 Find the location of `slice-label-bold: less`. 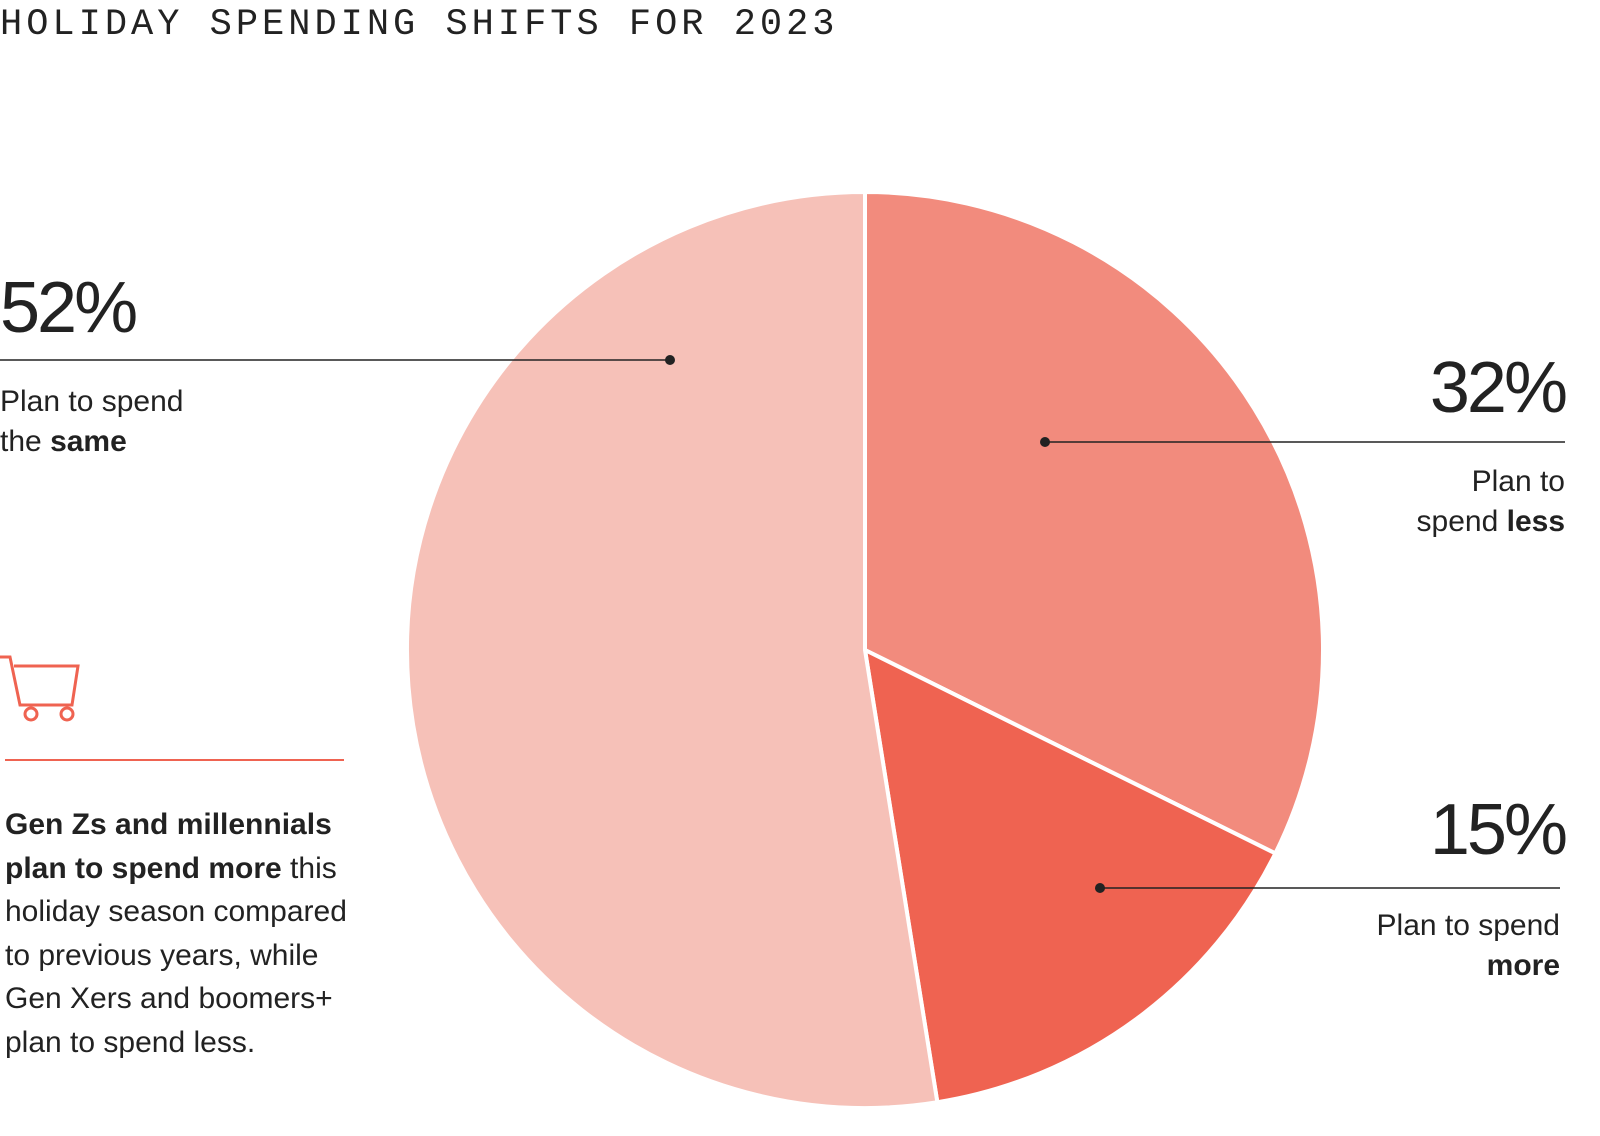

slice-label-bold: less is located at coordinates (1535, 521).